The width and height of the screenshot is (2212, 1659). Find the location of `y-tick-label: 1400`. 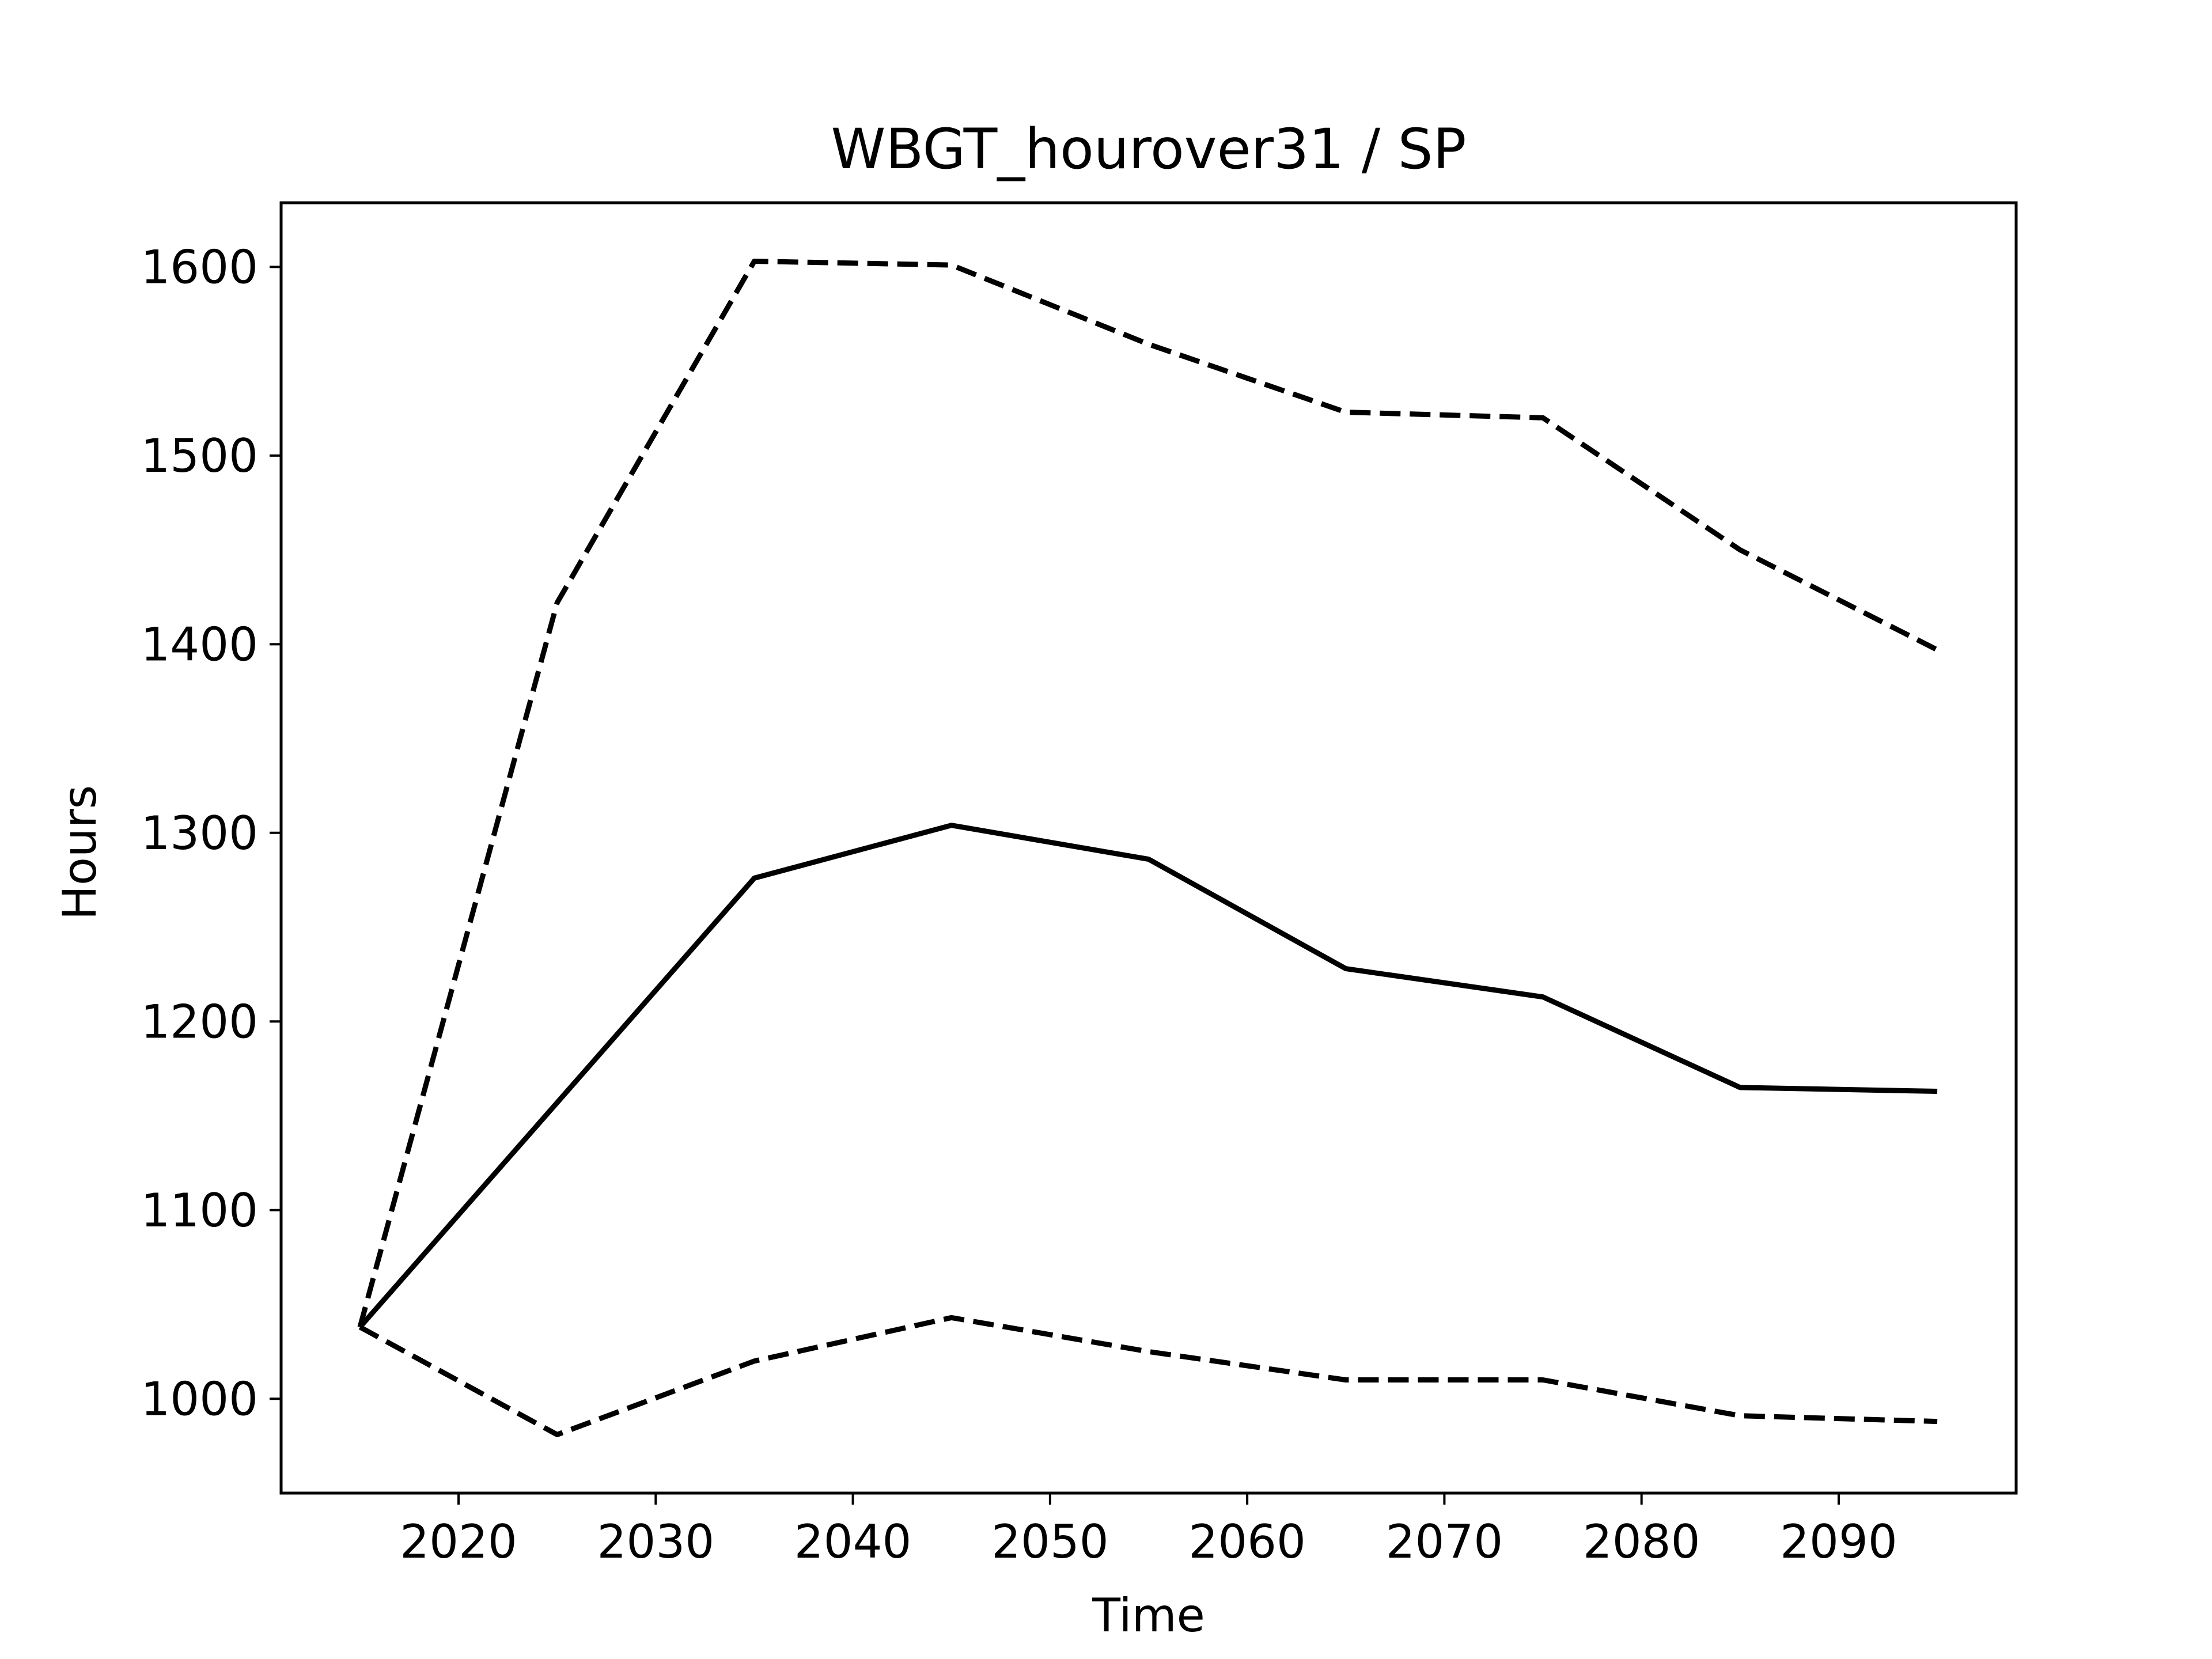

y-tick-label: 1400 is located at coordinates (199, 644).